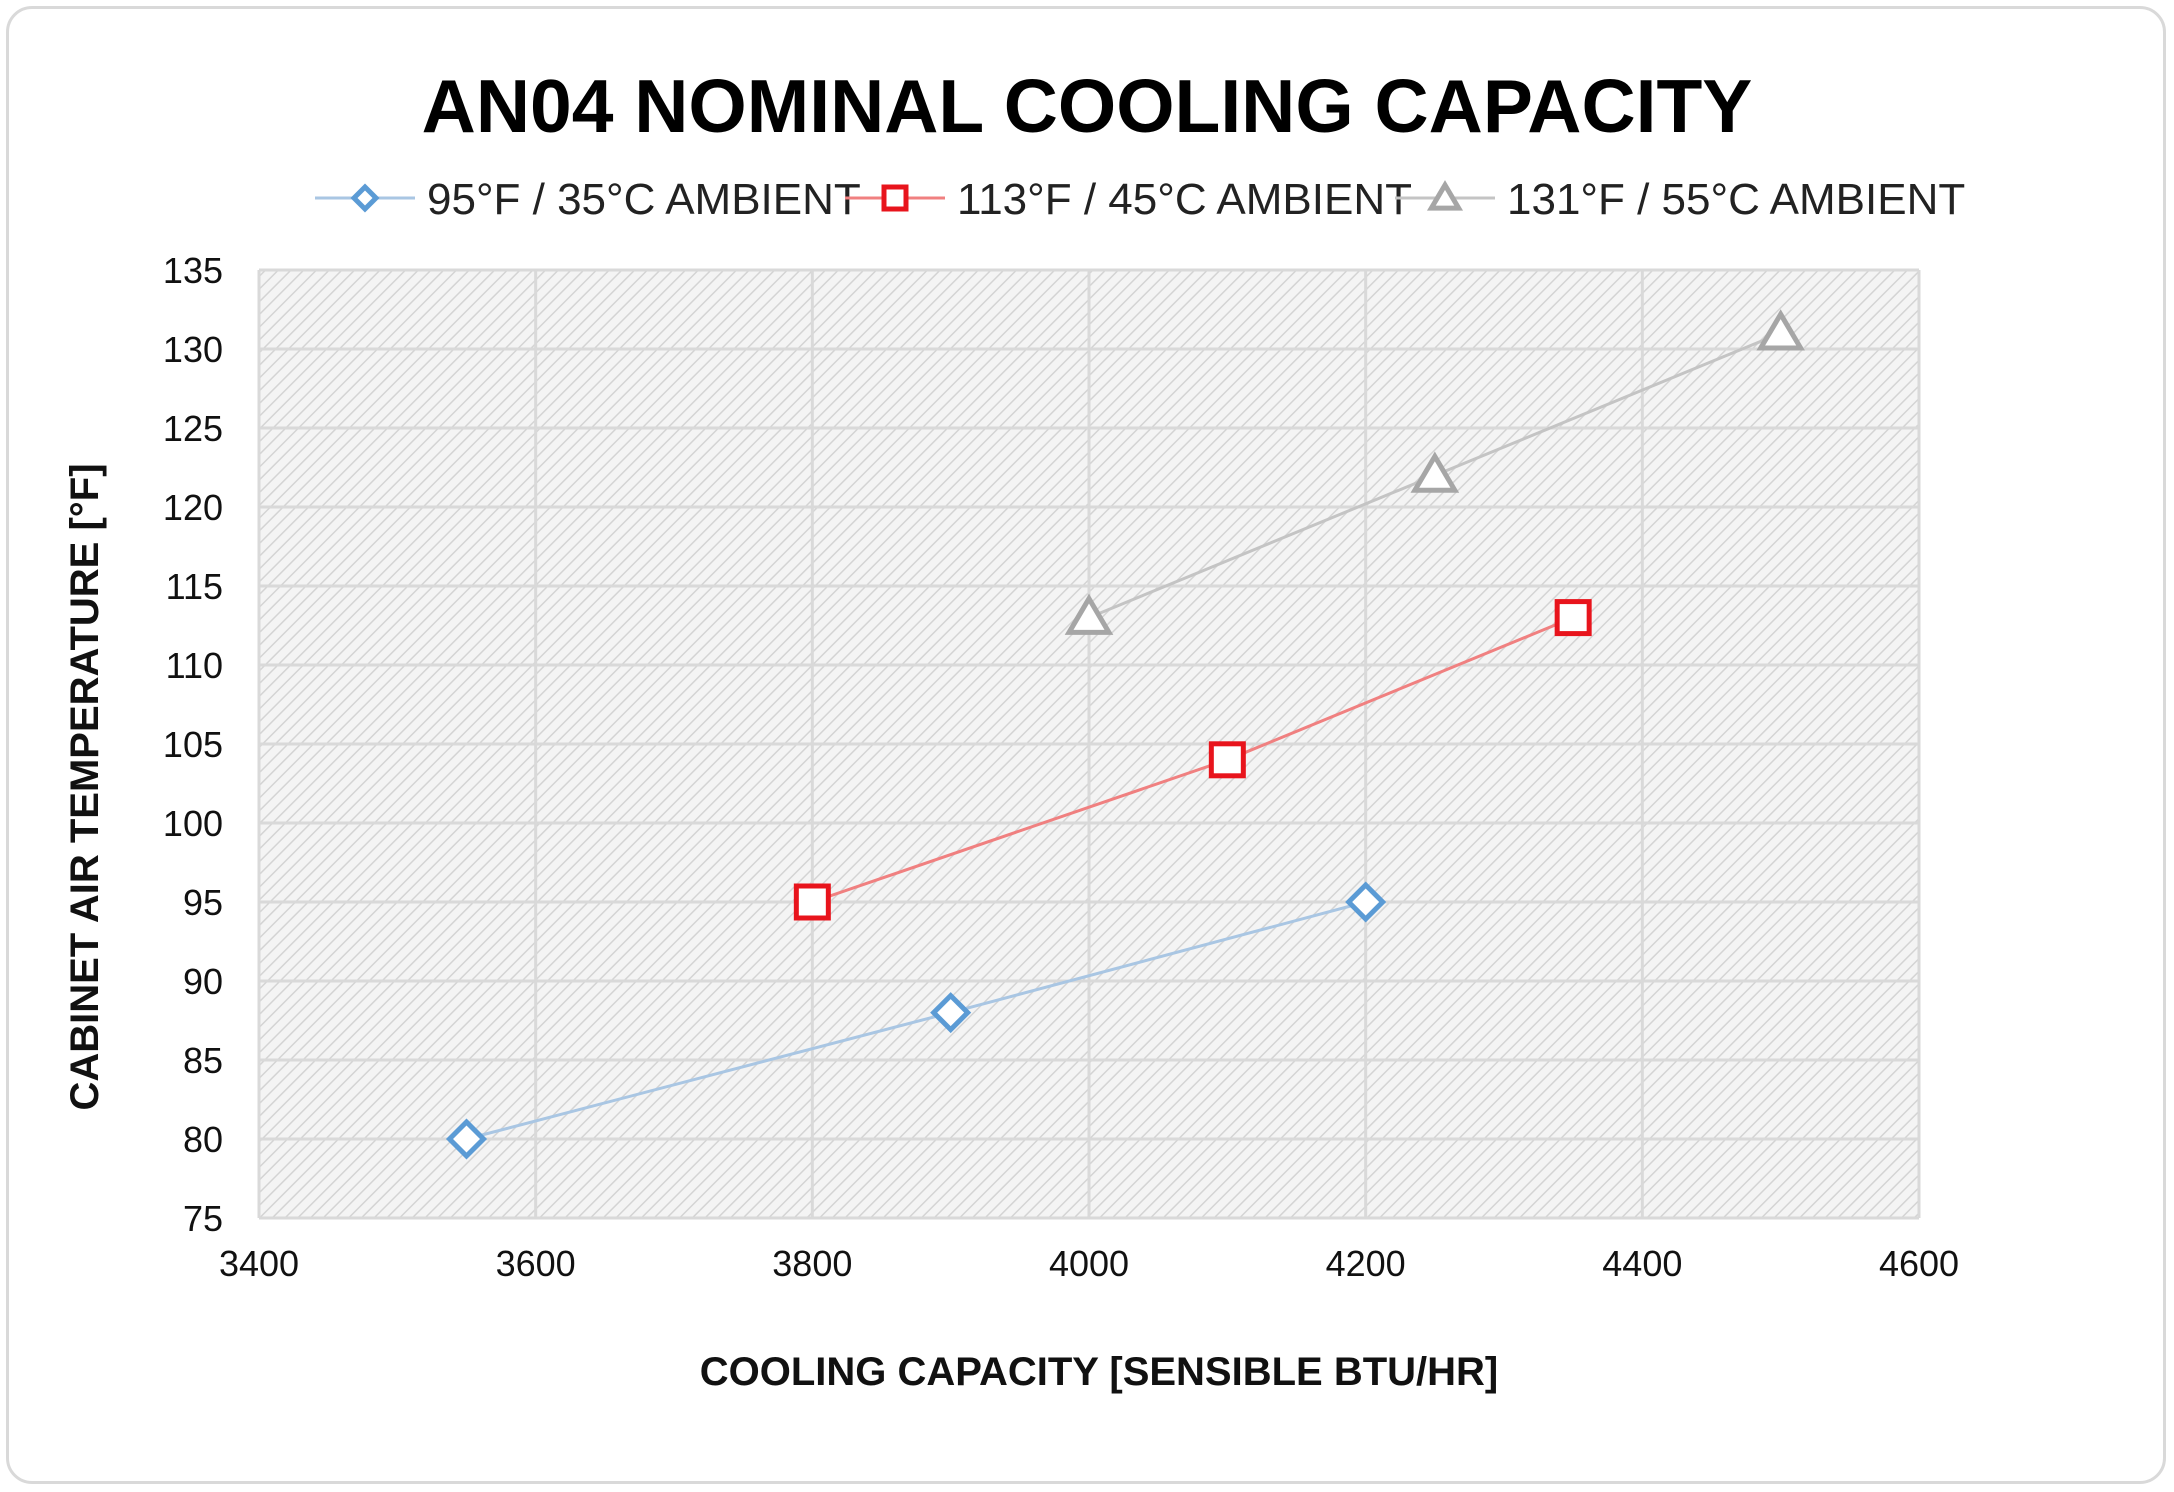 This screenshot has height=1492, width=2174. Describe the element at coordinates (193, 270) in the screenshot. I see `y-tick-label: 135` at that location.